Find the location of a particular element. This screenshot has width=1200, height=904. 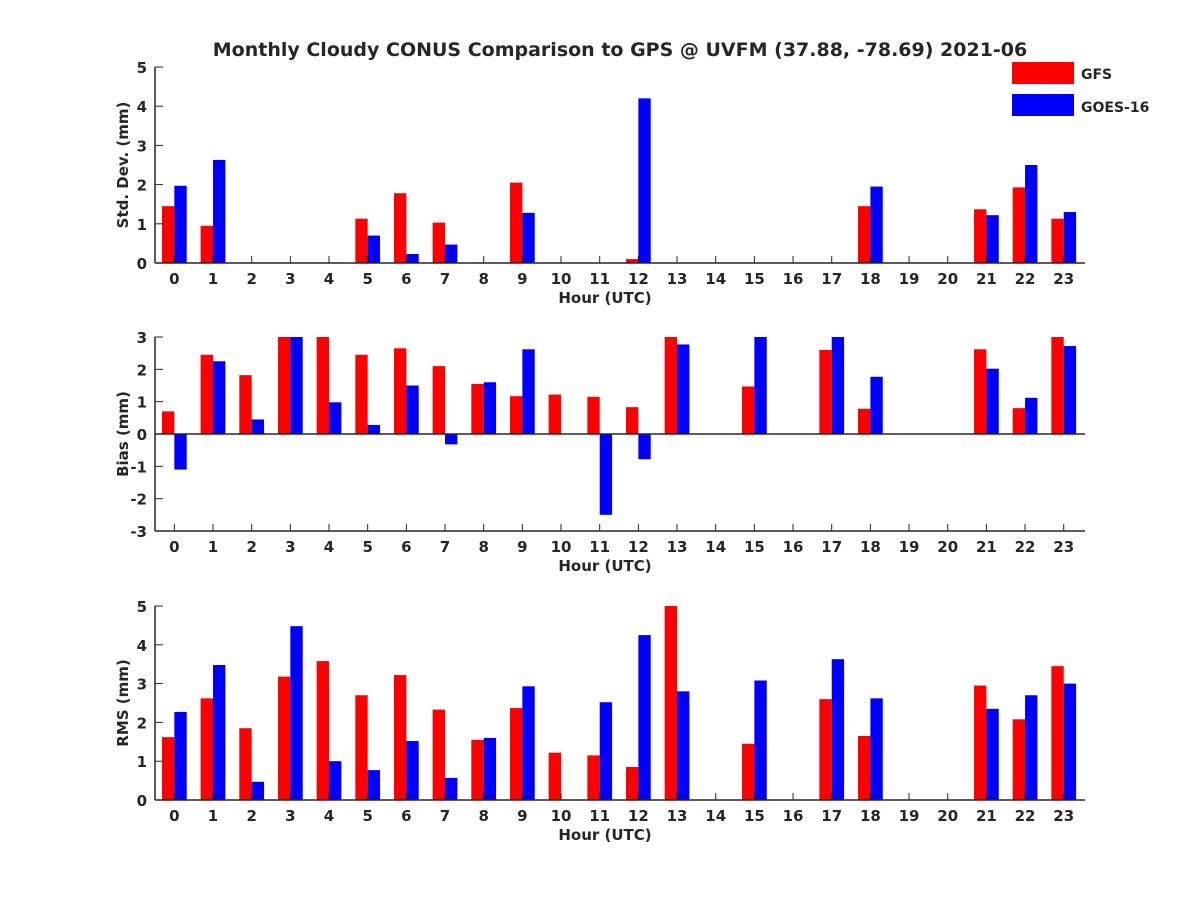

legend: GFS GOES-16 is located at coordinates (1080, 89).